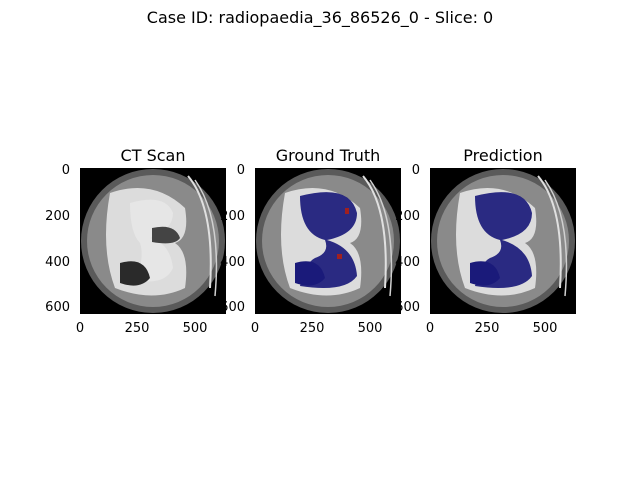 This screenshot has height=480, width=640. I want to click on ct-scan-image, so click(153, 241).